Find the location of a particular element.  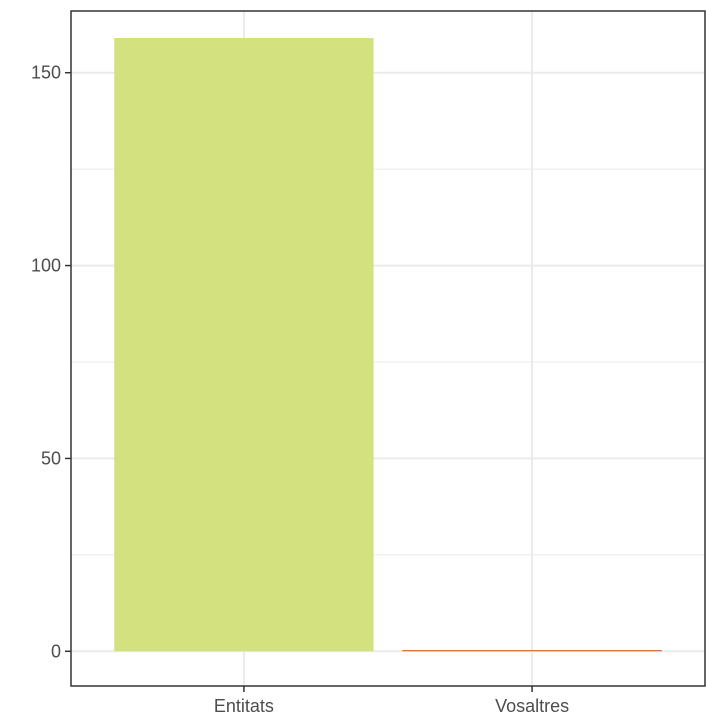

x-tick-label: Vosaltres is located at coordinates (532, 706).